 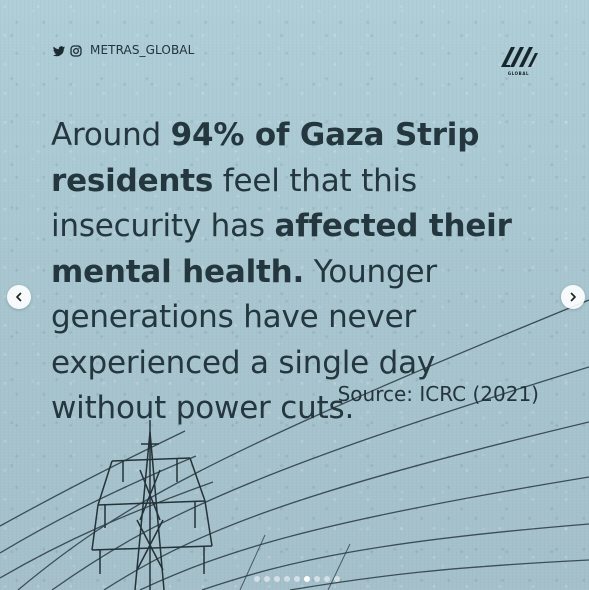 What do you see at coordinates (142, 50) in the screenshot?
I see `account-handle: METRAS_GLOBAL` at bounding box center [142, 50].